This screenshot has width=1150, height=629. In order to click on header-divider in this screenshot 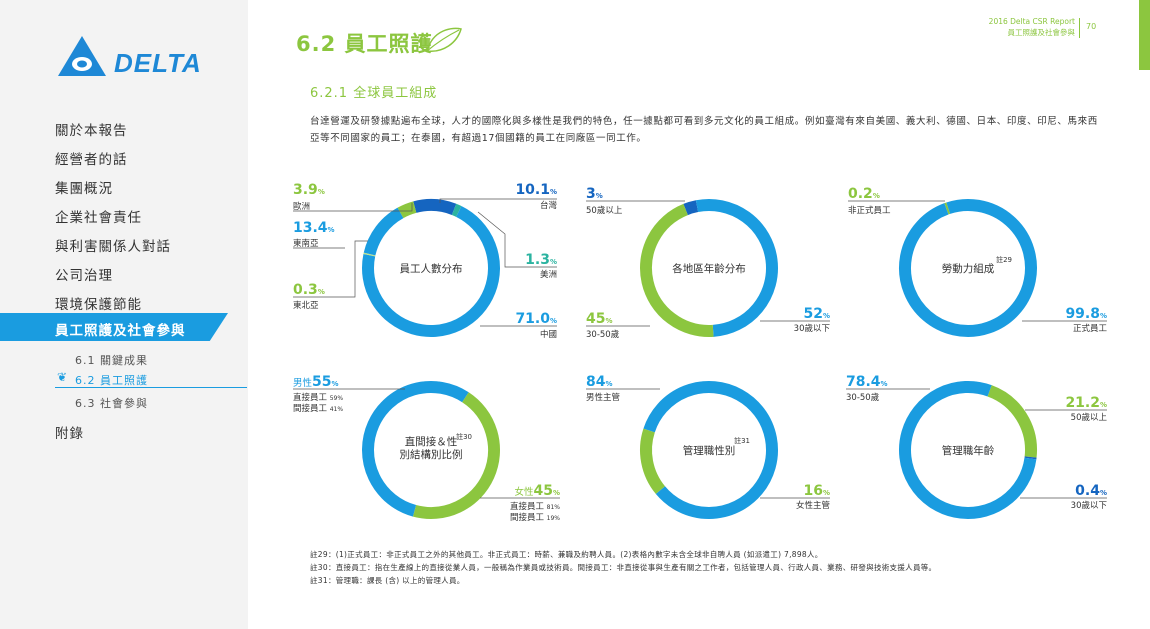, I will do `click(1079, 28)`.